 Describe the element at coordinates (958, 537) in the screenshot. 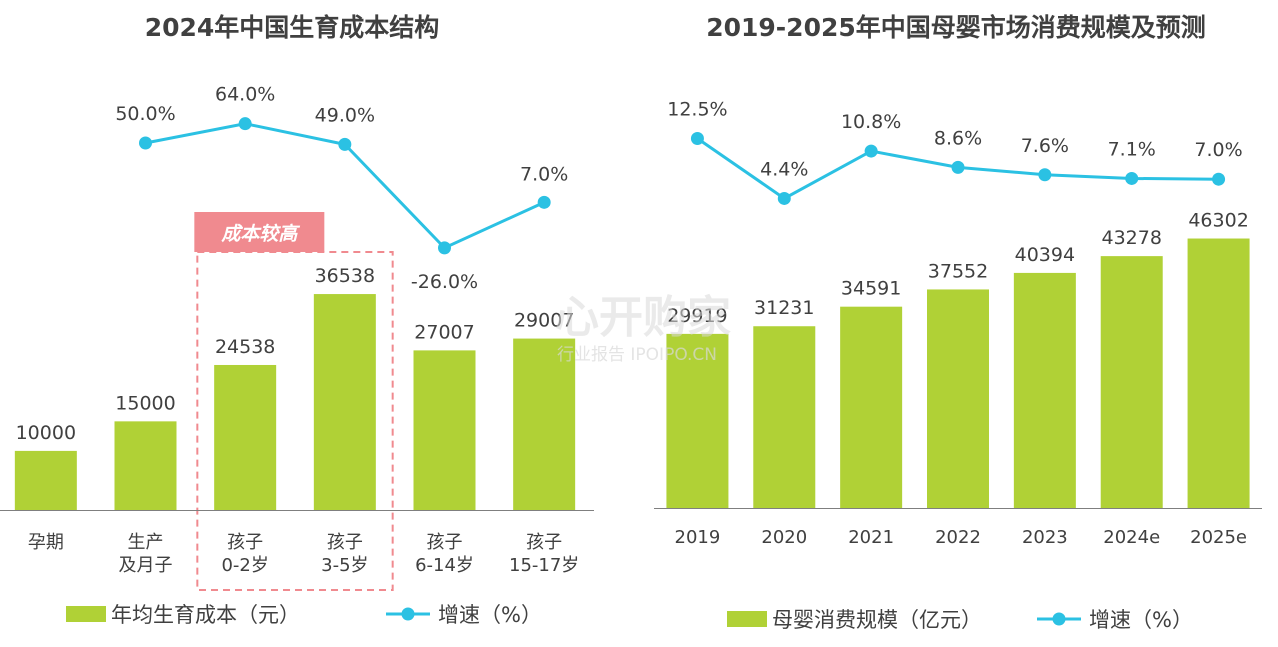

I see `category-label: 2022` at that location.